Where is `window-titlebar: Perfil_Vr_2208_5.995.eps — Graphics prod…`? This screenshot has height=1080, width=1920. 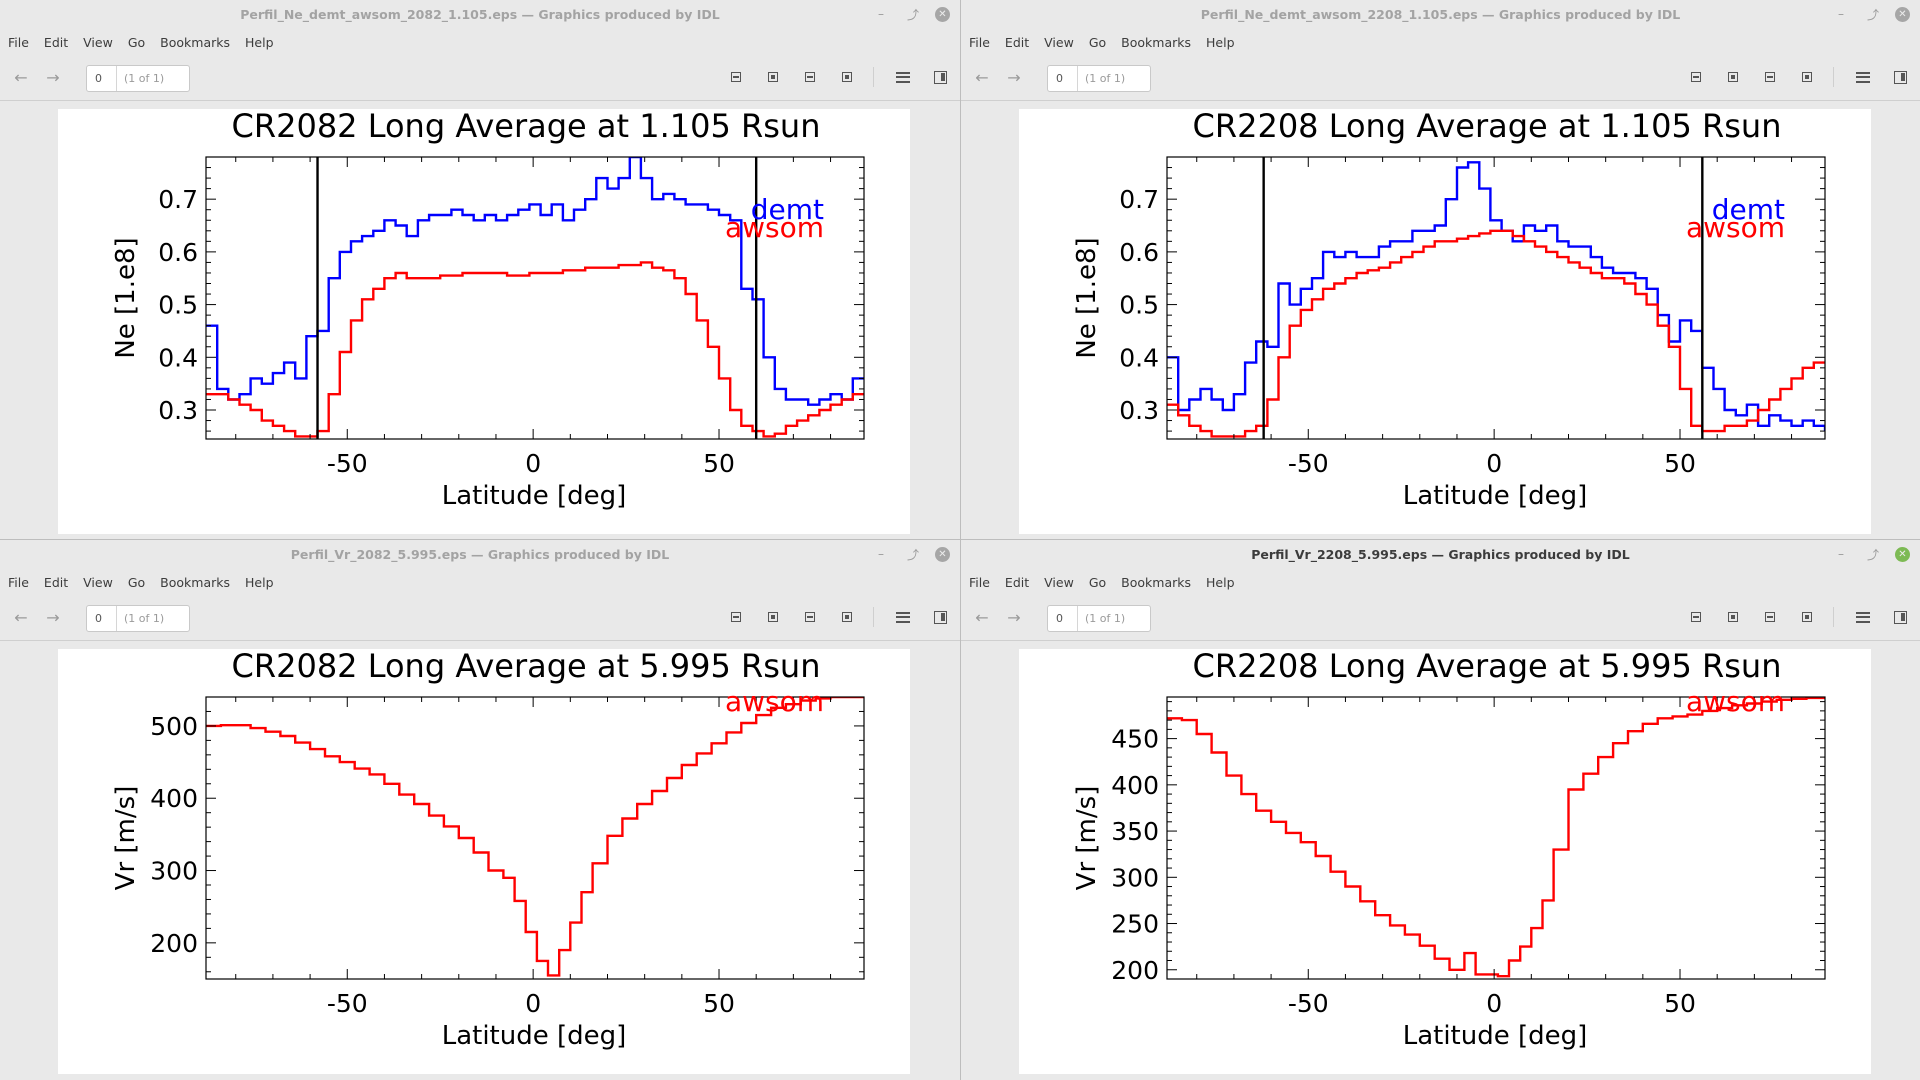 window-titlebar: Perfil_Vr_2208_5.995.eps — Graphics prod… is located at coordinates (1440, 554).